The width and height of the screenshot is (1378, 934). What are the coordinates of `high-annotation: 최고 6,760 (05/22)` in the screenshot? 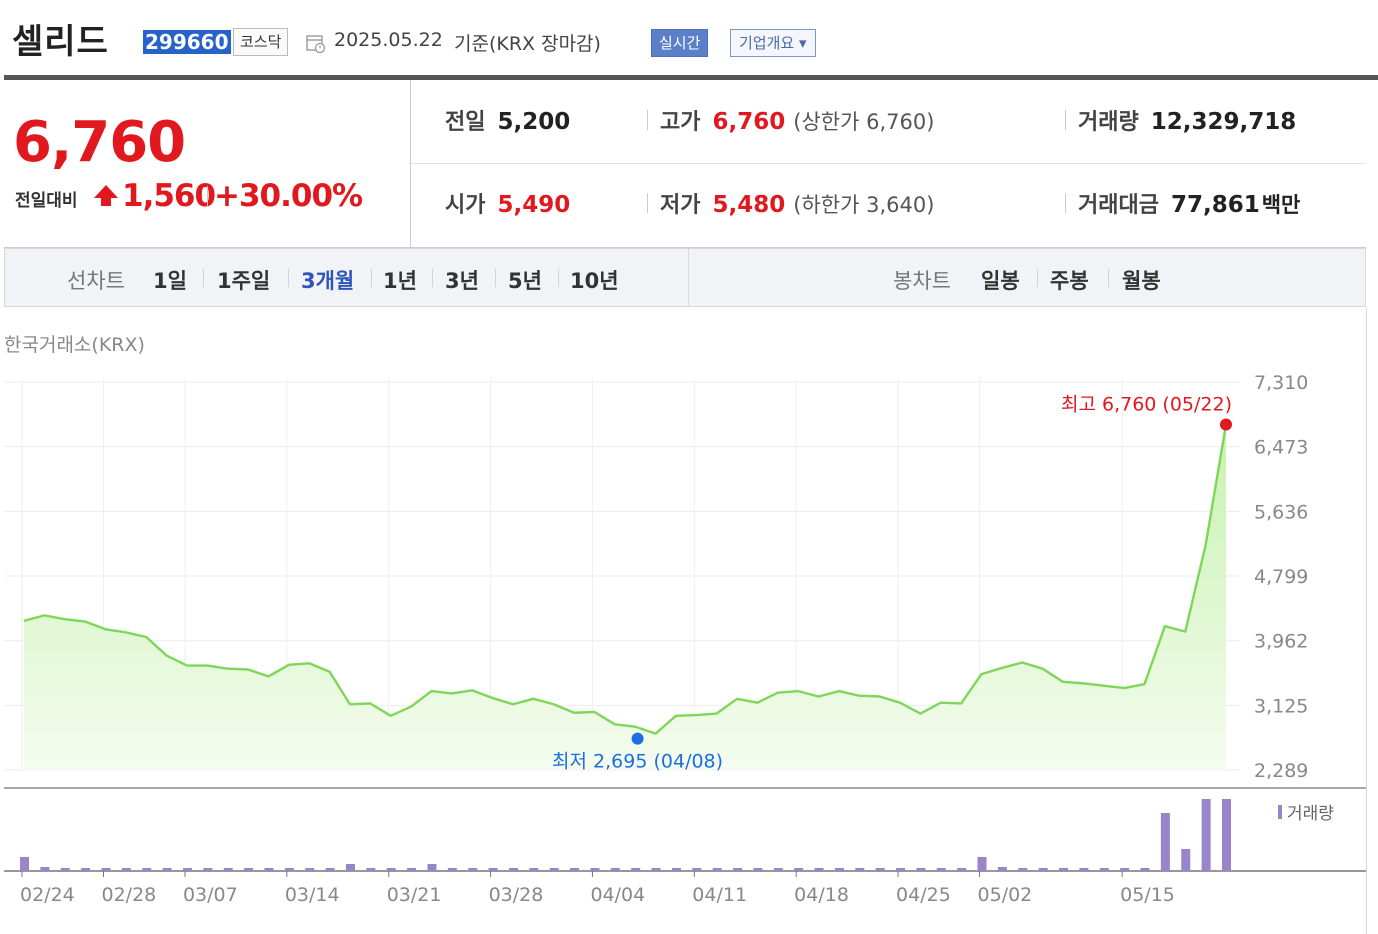 It's located at (1146, 405).